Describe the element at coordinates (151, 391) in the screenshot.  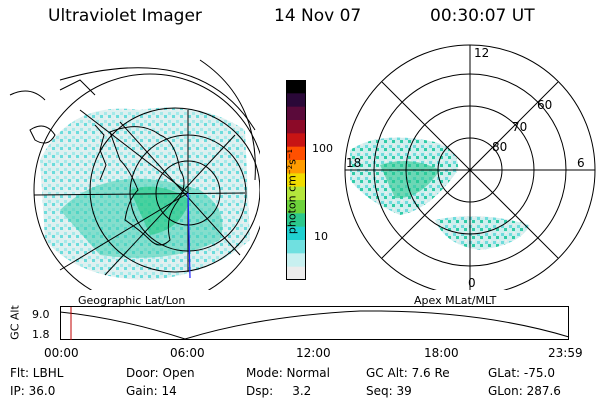
I see `gain-label: Gain: 14` at that location.